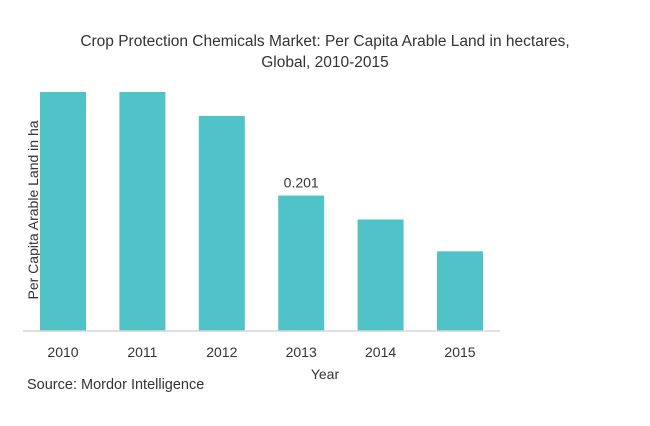 This screenshot has height=426, width=650. Describe the element at coordinates (221, 352) in the screenshot. I see `x-tick-label: 2012` at that location.